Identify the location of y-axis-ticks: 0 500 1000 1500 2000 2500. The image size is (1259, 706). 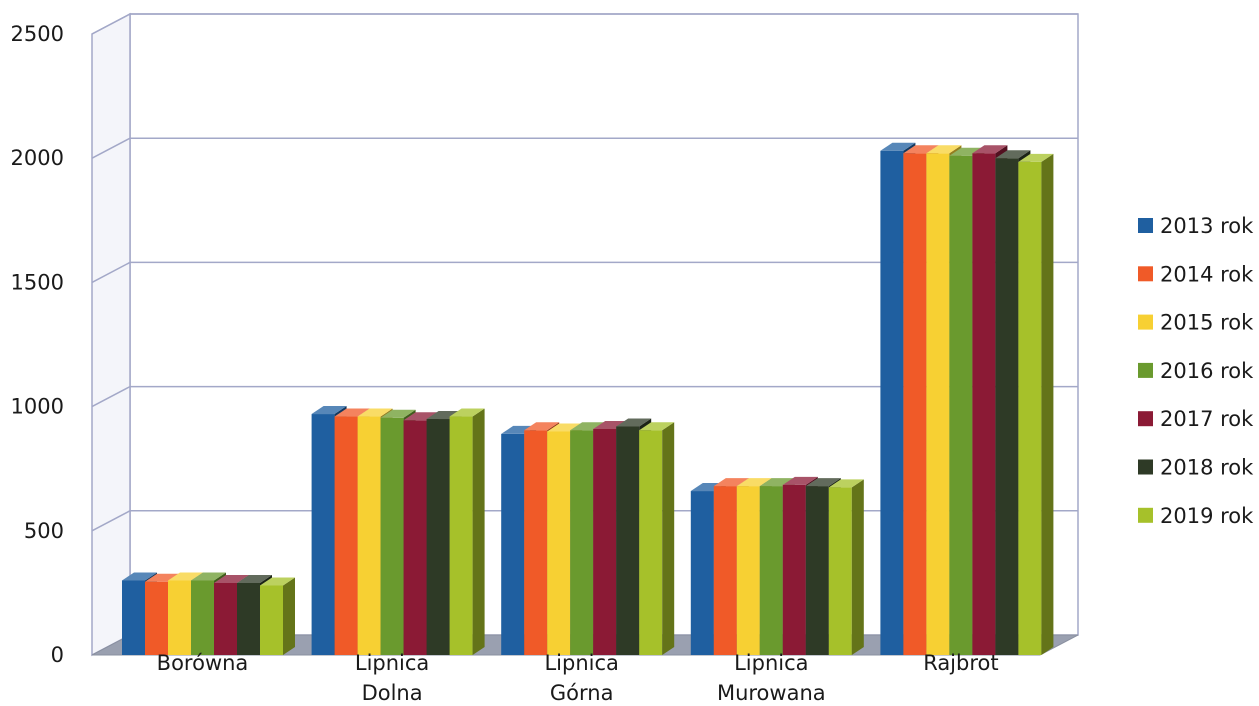
(37, 344).